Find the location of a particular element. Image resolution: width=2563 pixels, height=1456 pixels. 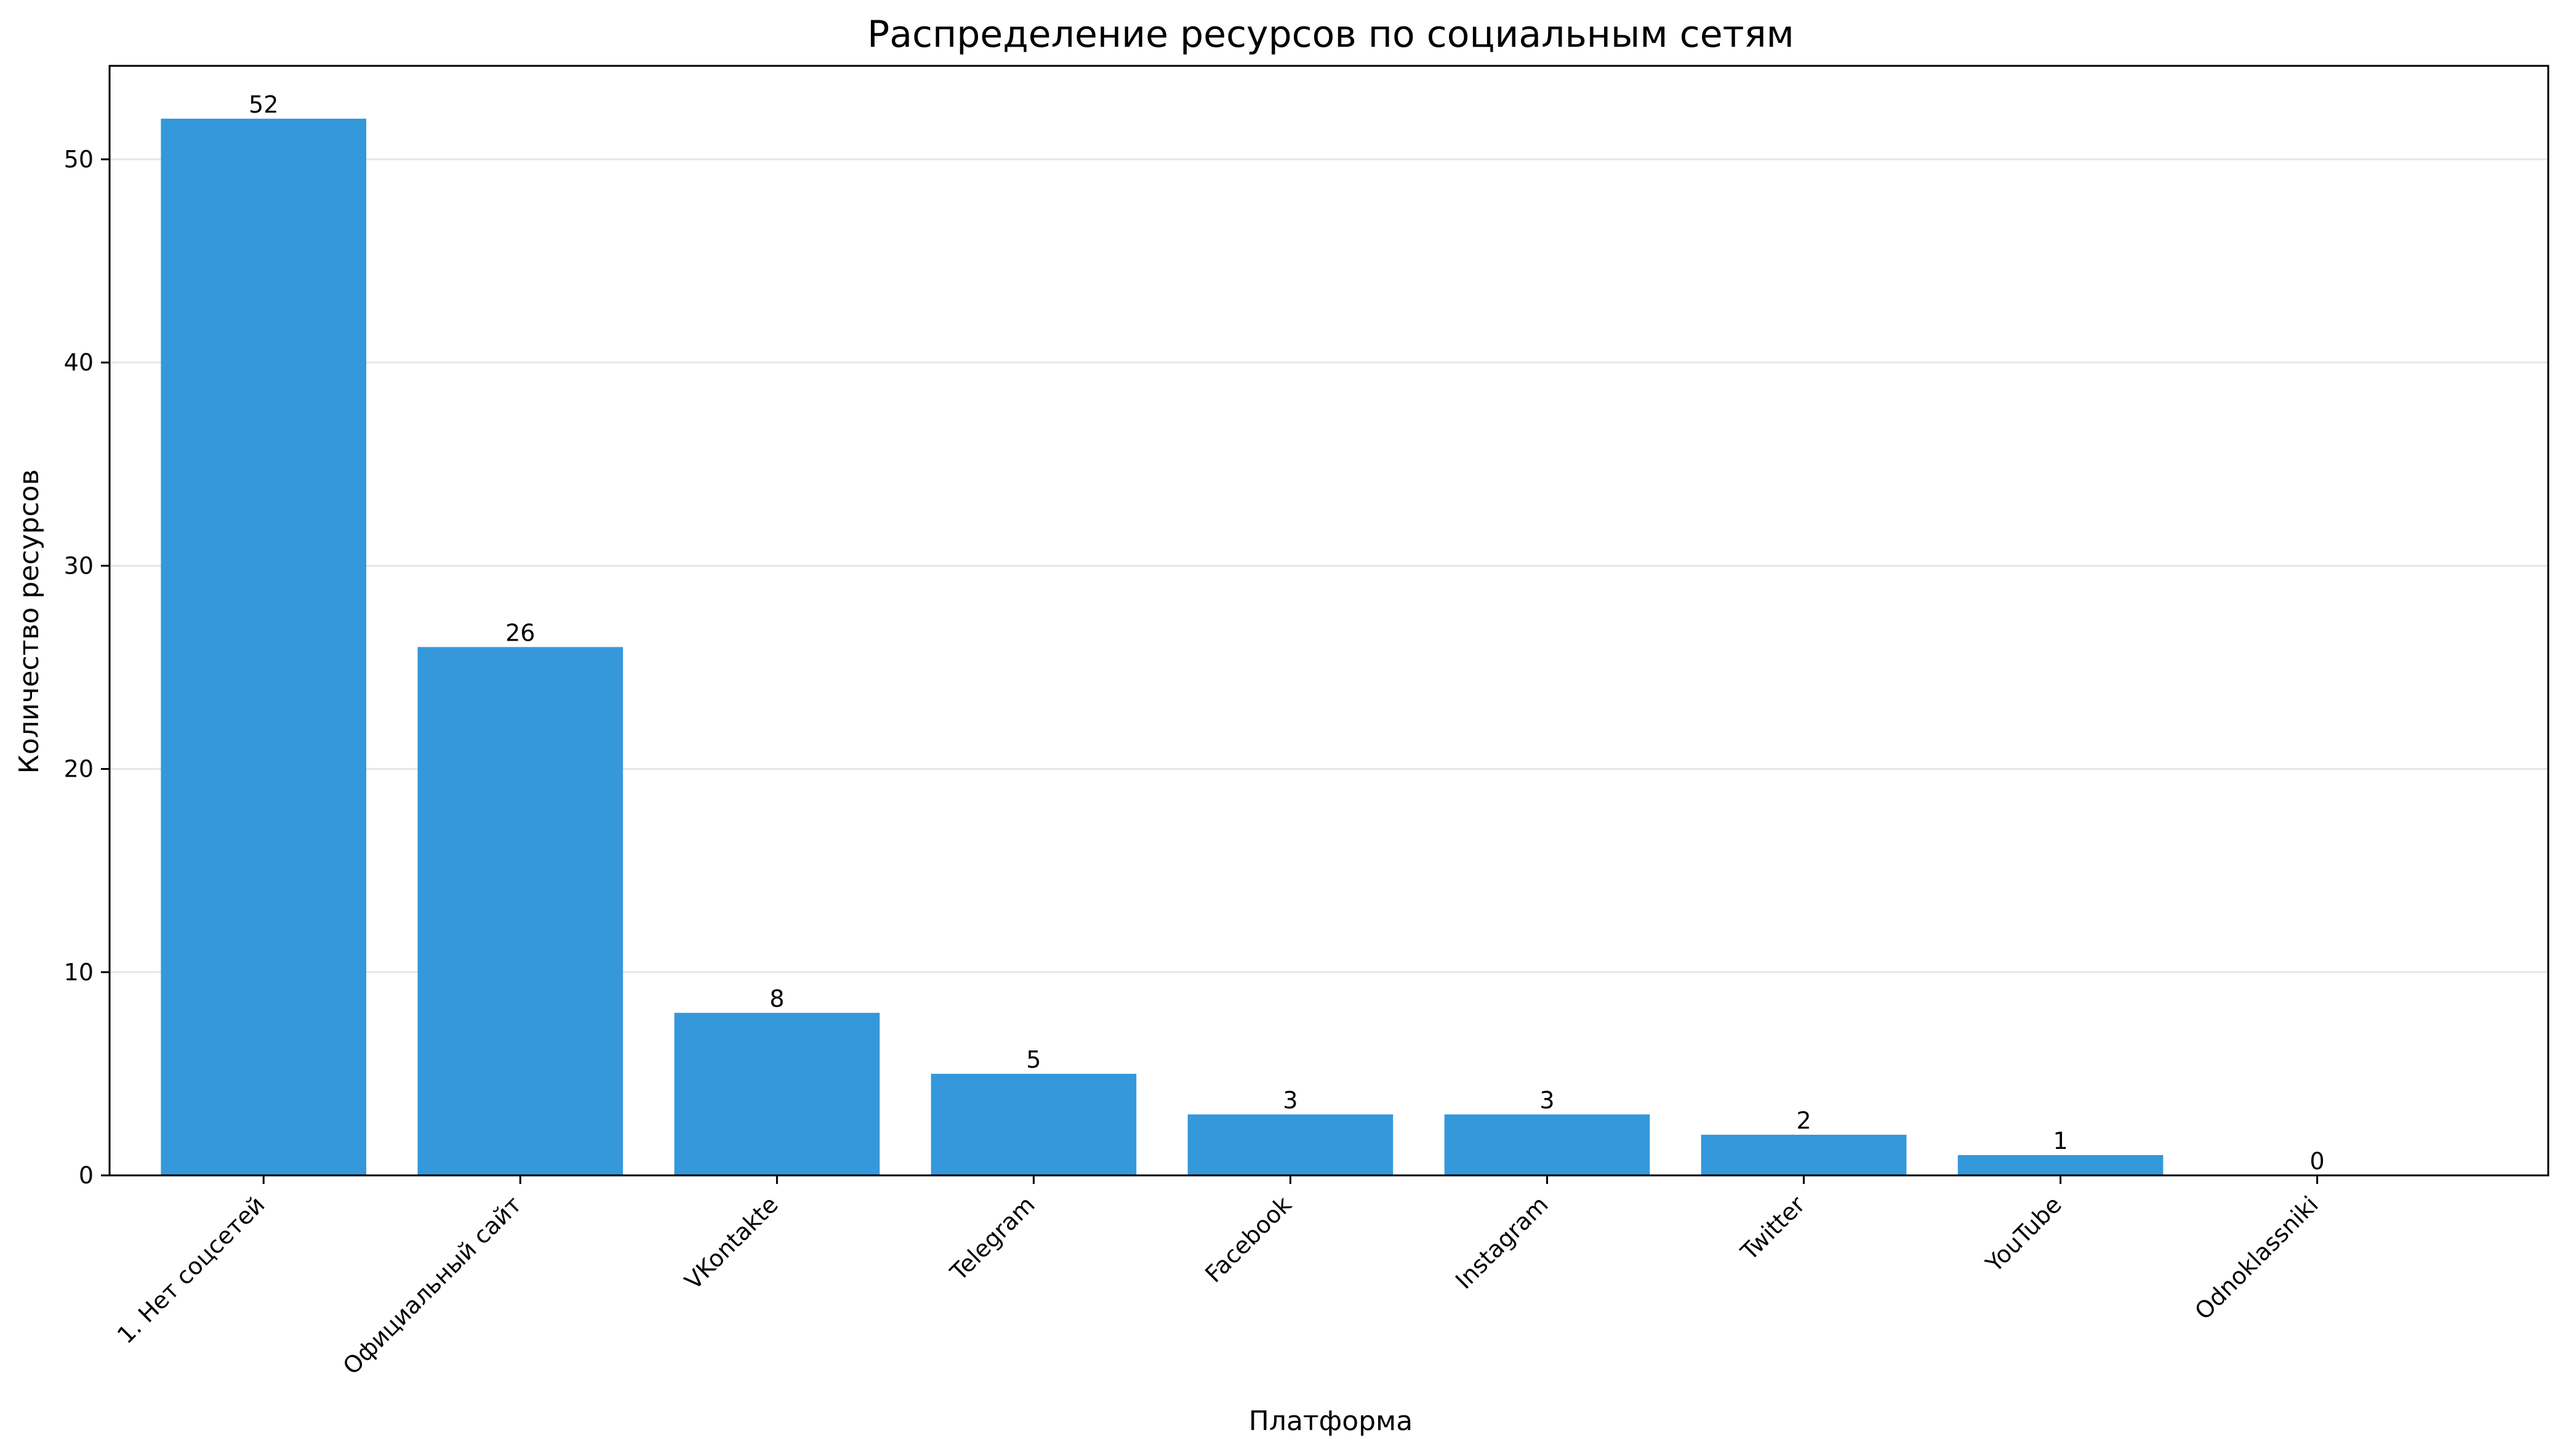

bar-value-label: 8 is located at coordinates (776, 998).